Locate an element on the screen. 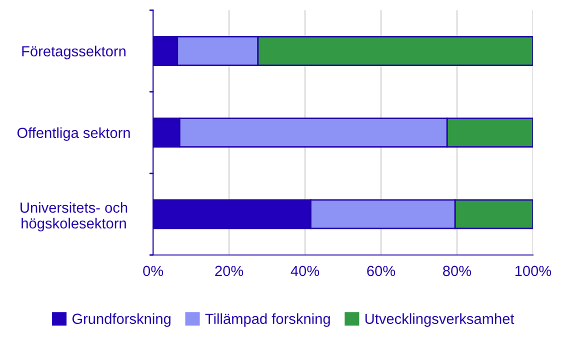  x-tick-label: 20% is located at coordinates (229, 271).